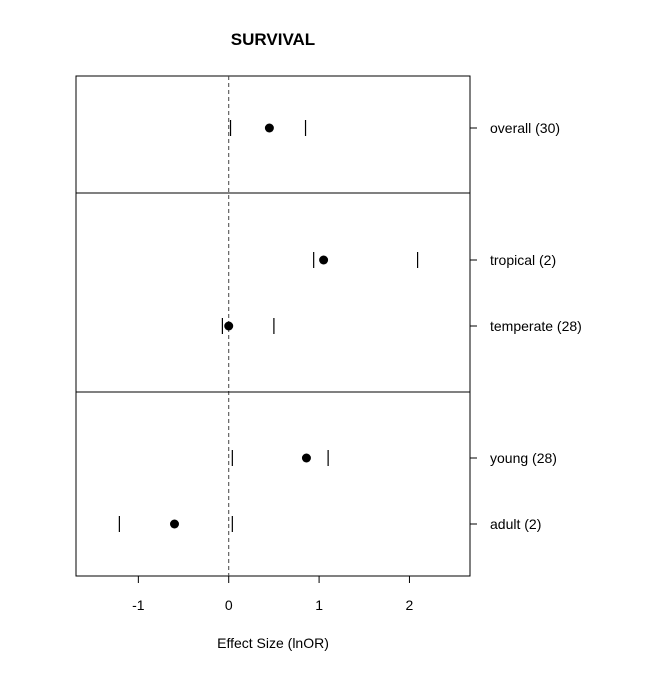 The height and width of the screenshot is (677, 672). What do you see at coordinates (138, 605) in the screenshot?
I see `x-tick-label: -1` at bounding box center [138, 605].